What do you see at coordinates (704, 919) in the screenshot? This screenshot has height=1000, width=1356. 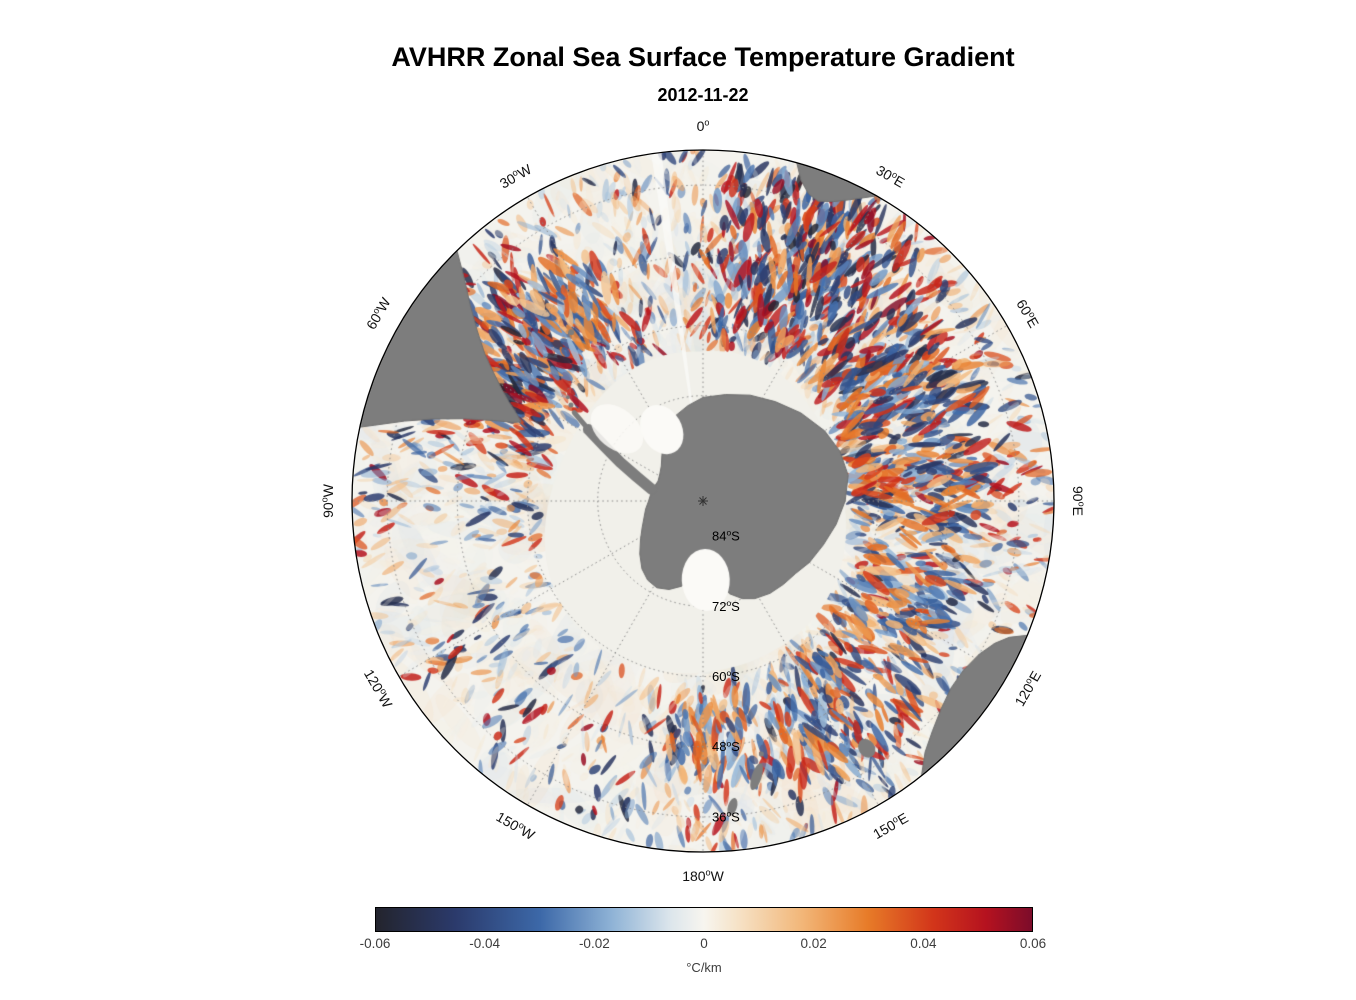 I see `colorbar-gradient` at bounding box center [704, 919].